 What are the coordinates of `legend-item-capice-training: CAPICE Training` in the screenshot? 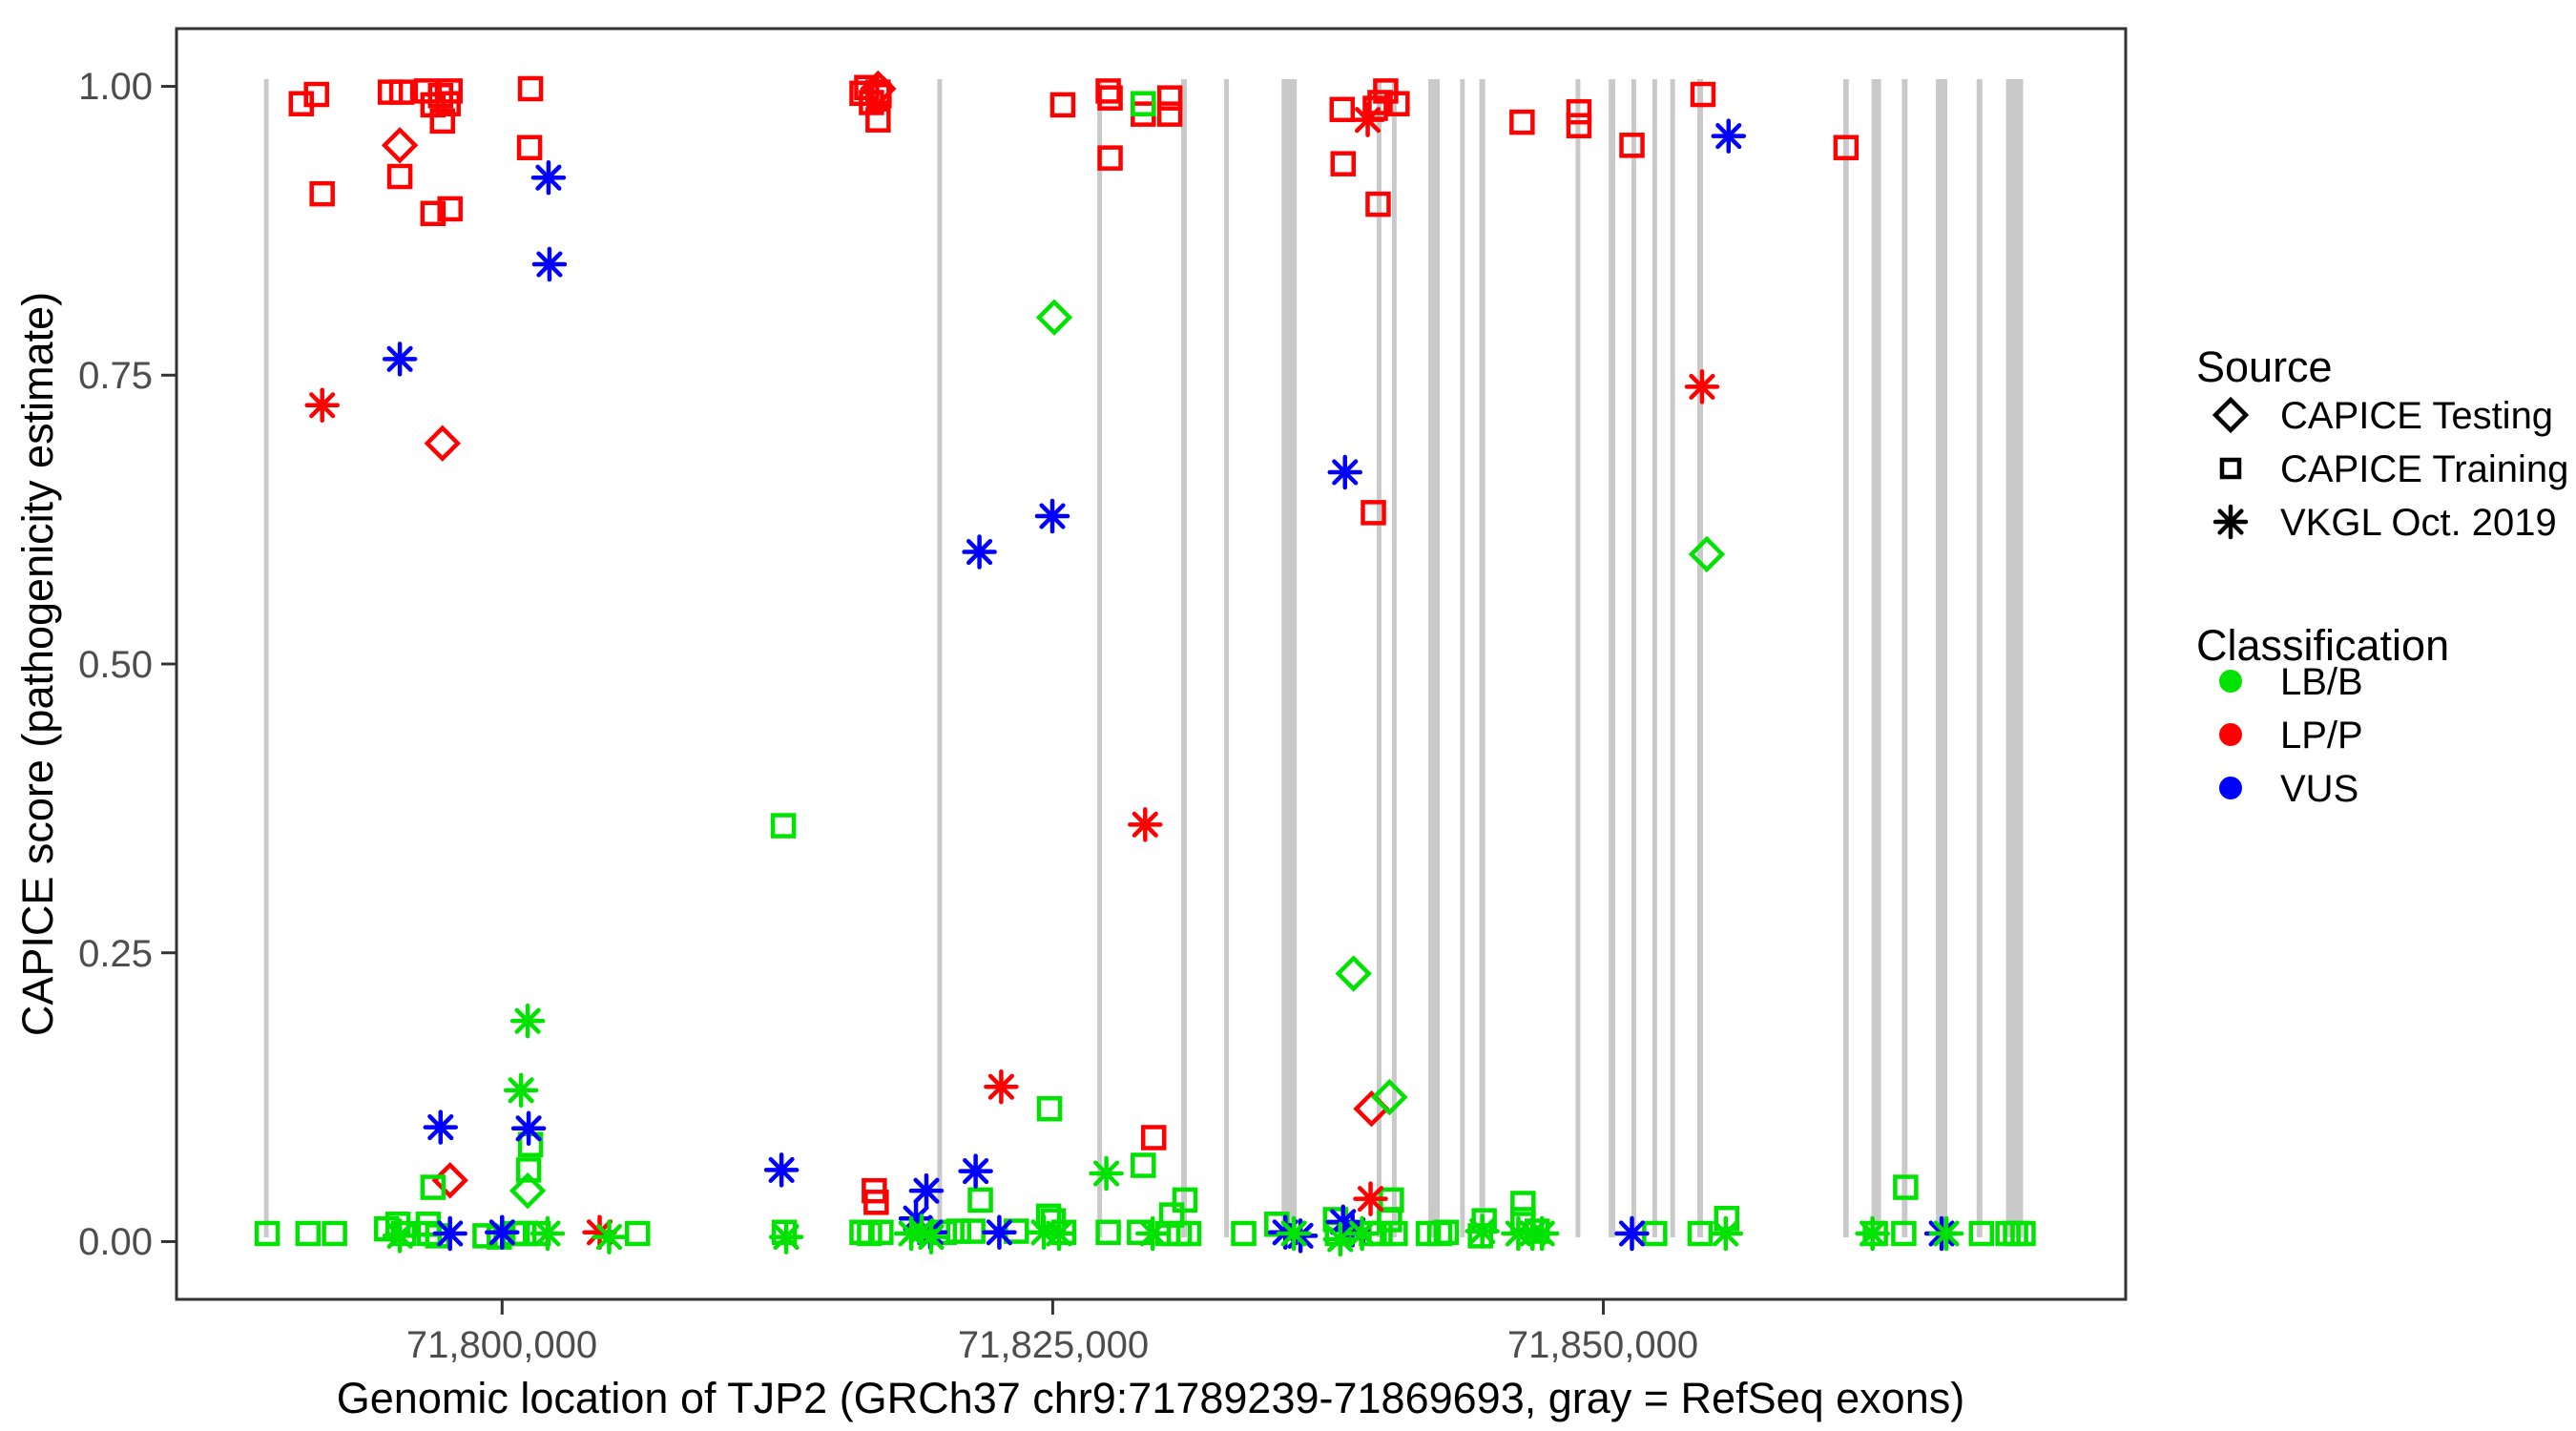 It's located at (2424, 469).